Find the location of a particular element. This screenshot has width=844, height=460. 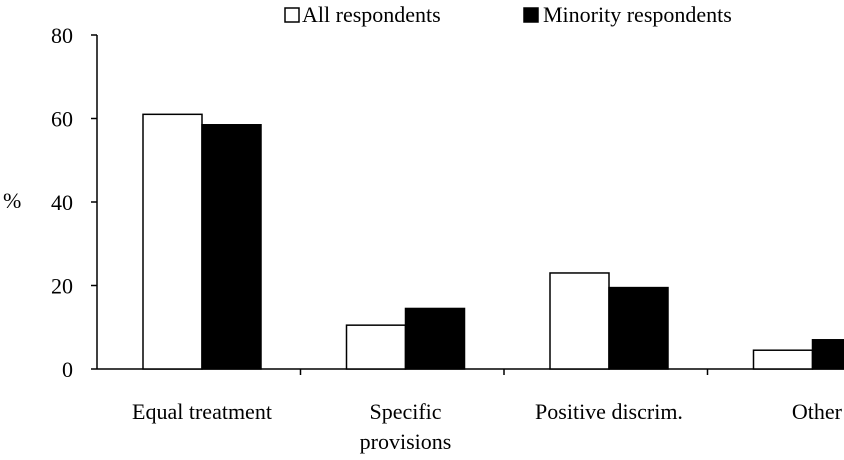

y-tick-label: 60 is located at coordinates (62, 119).